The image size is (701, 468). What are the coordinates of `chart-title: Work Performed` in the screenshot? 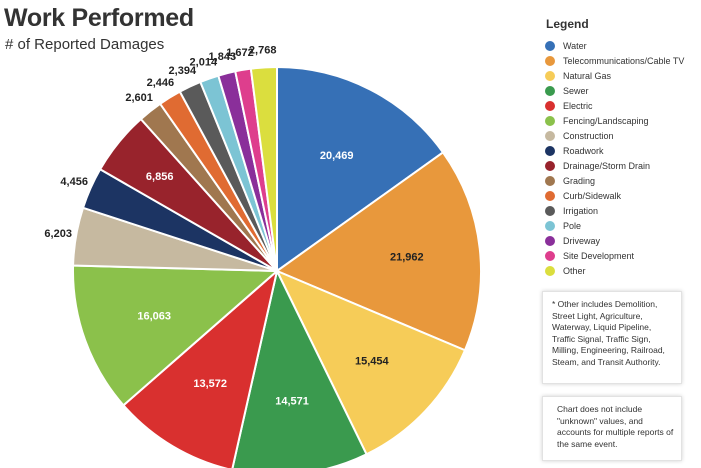 It's located at (99, 18).